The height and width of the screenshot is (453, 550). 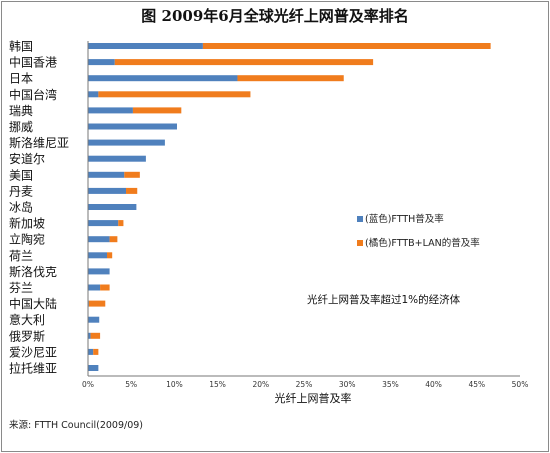 I want to click on category-label: 挪威, so click(x=21, y=127).